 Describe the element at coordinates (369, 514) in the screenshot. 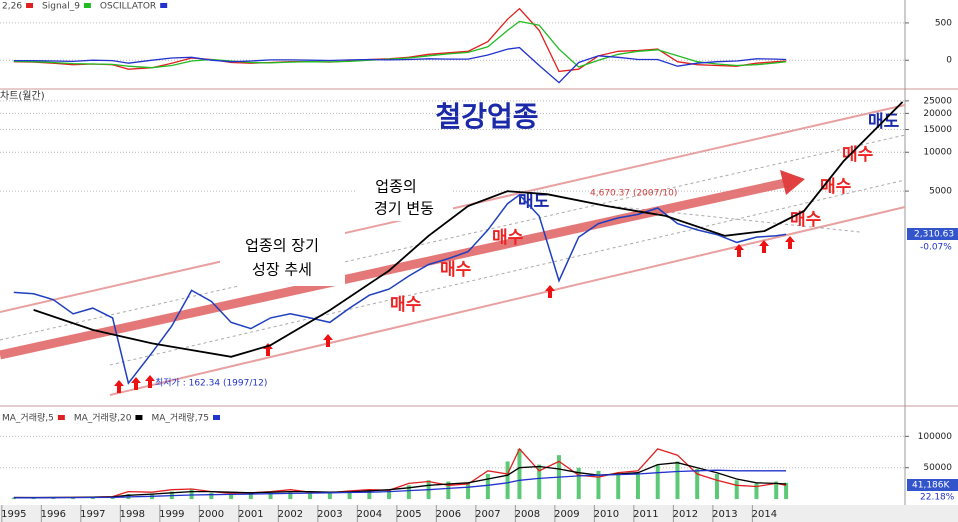

I see `x-tick-label: 2004` at that location.